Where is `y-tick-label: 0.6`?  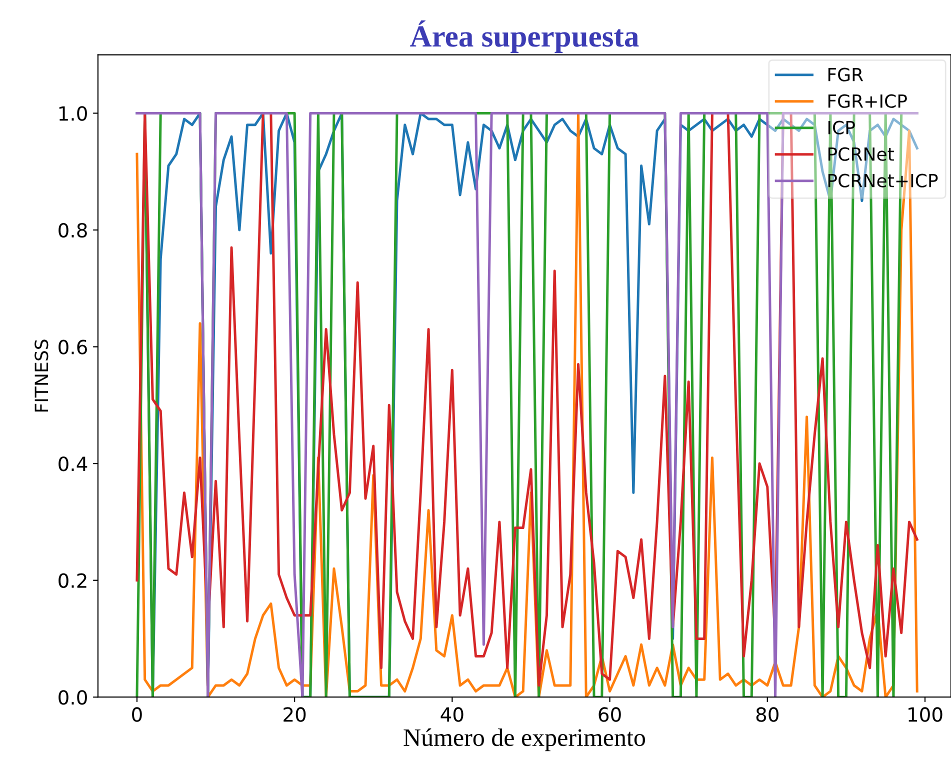
y-tick-label: 0.6 is located at coordinates (73, 347).